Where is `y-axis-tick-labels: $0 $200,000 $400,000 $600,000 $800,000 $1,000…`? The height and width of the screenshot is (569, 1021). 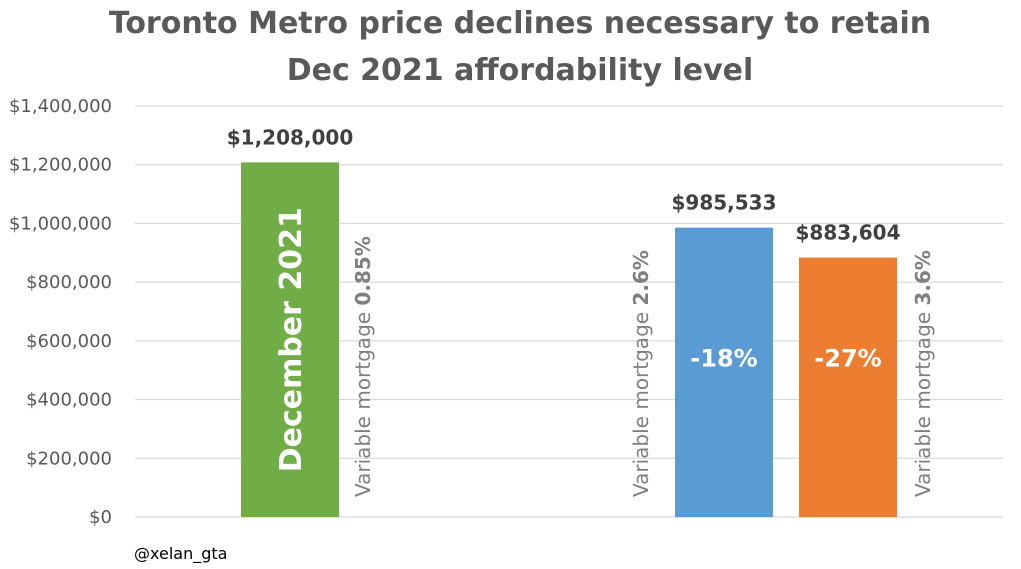 y-axis-tick-labels: $0 $200,000 $400,000 $600,000 $800,000 $1,000… is located at coordinates (60, 312).